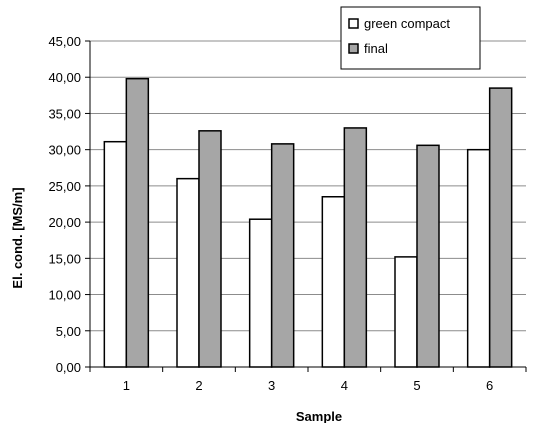 The width and height of the screenshot is (533, 423). What do you see at coordinates (308, 385) in the screenshot?
I see `x-tick-labels: 1 2 3 4 5 6` at bounding box center [308, 385].